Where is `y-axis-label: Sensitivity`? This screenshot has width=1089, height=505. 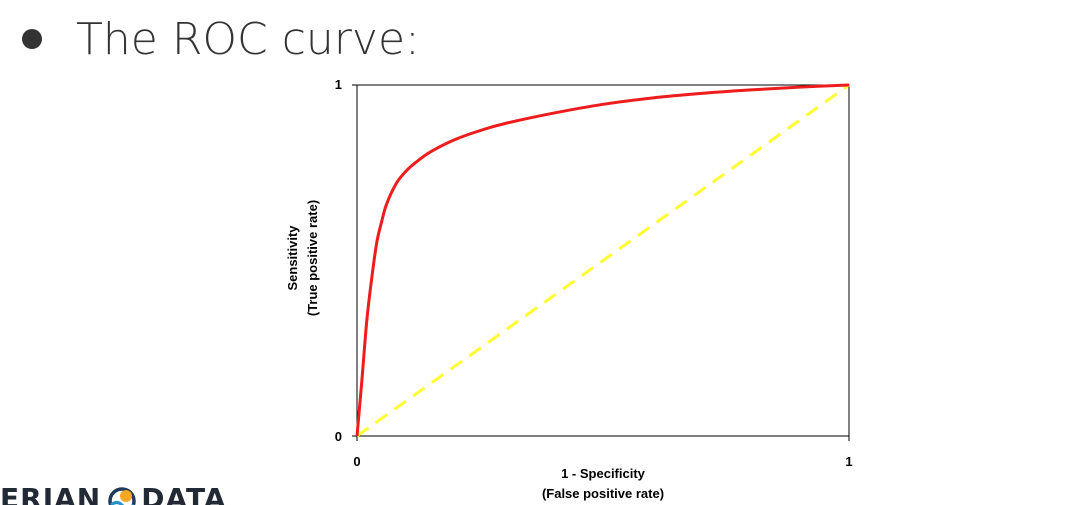
y-axis-label: Sensitivity is located at coordinates (292, 258).